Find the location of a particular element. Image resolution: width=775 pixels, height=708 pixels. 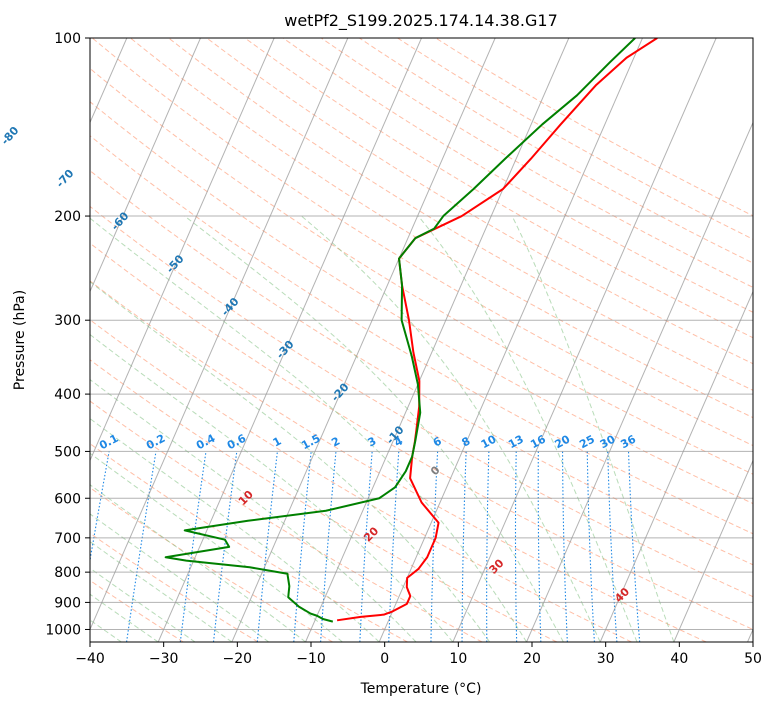

mixing-ratio-label: 8 is located at coordinates (466, 441).